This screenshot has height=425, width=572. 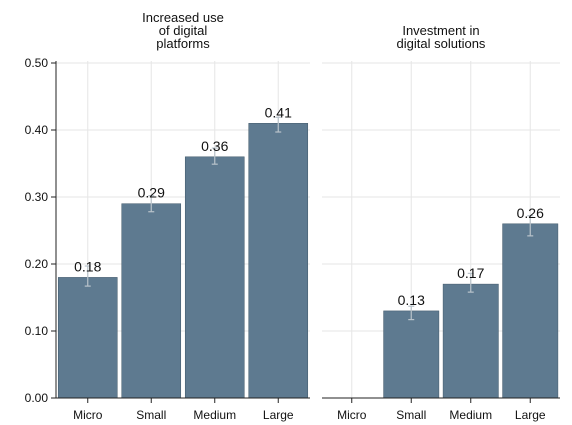 I want to click on panel-title-line: Investment in, so click(x=440, y=30).